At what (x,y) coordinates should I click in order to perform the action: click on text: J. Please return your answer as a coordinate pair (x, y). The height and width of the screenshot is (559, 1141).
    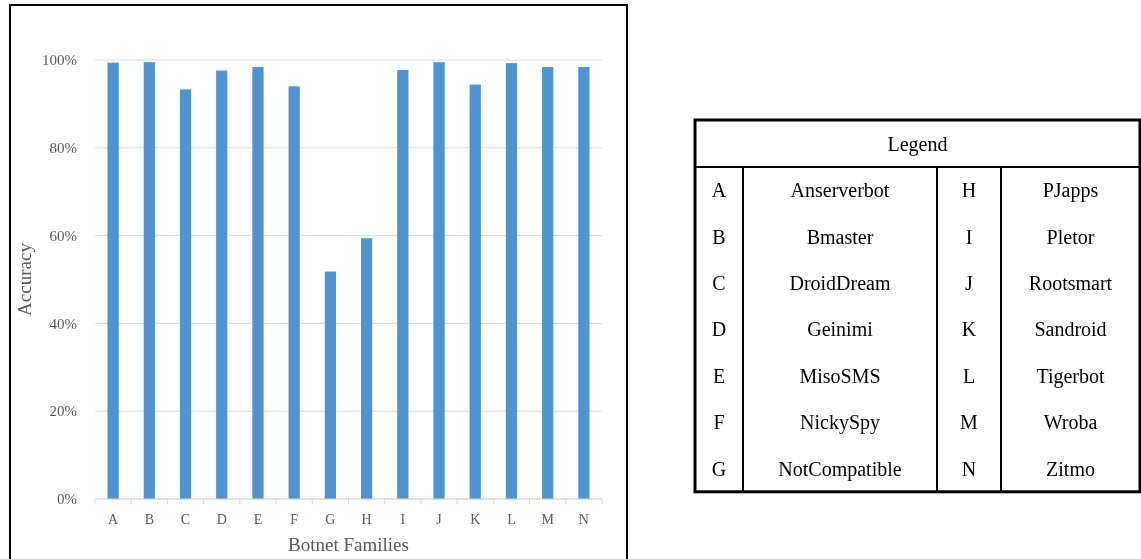
    Looking at the image, I should click on (969, 283).